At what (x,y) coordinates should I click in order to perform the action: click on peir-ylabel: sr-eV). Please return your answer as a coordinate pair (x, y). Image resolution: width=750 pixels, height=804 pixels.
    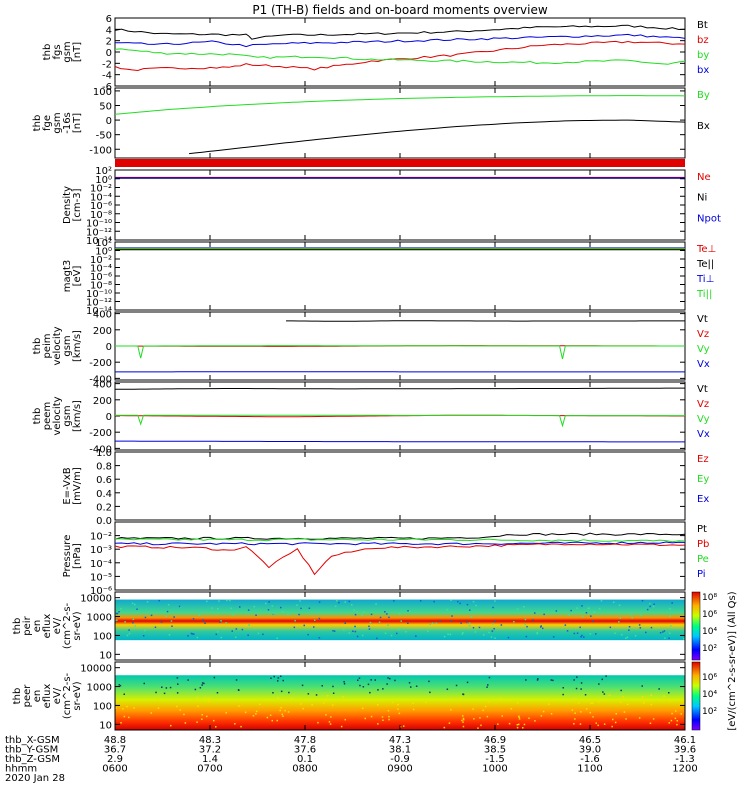
    Looking at the image, I should click on (77, 625).